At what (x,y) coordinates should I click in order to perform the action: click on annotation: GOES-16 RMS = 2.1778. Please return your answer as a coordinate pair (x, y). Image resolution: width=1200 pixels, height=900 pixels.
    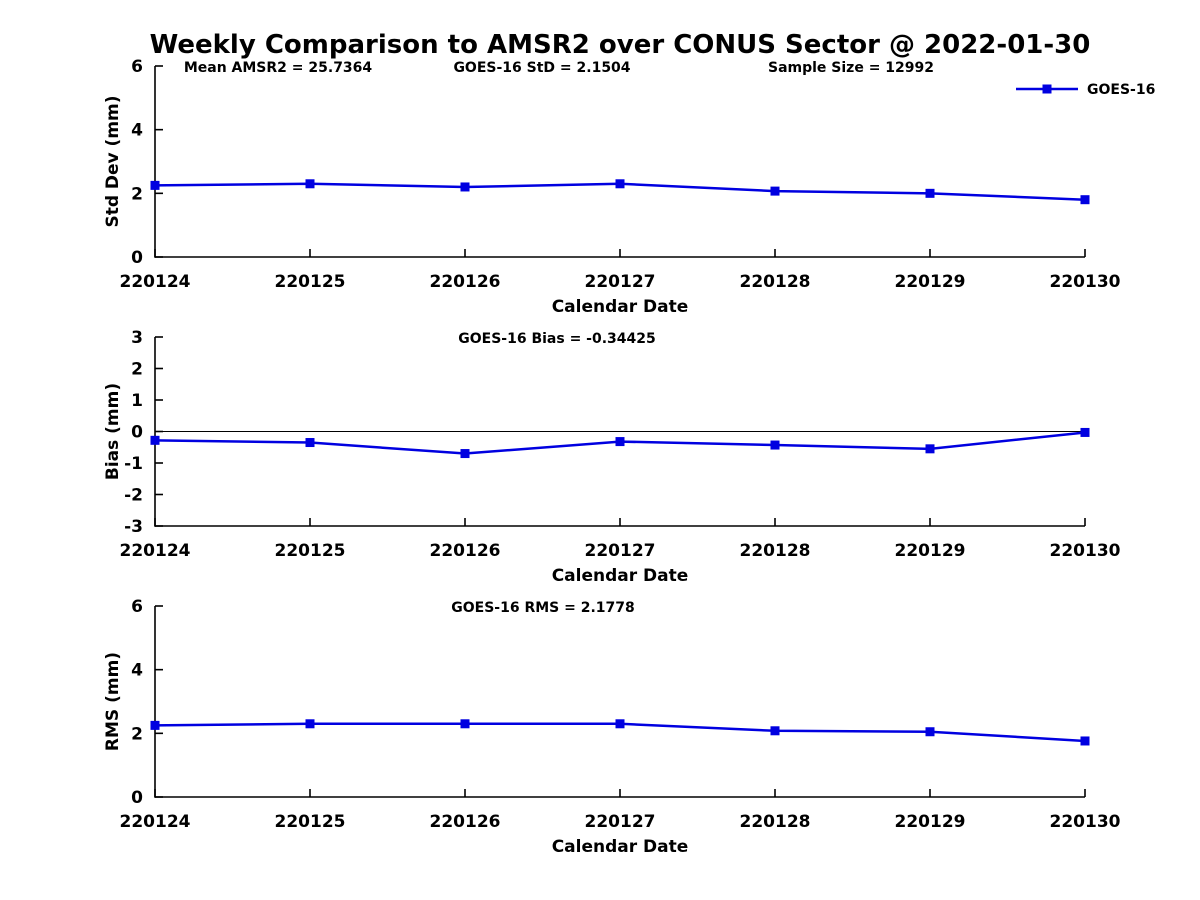
    Looking at the image, I should click on (543, 608).